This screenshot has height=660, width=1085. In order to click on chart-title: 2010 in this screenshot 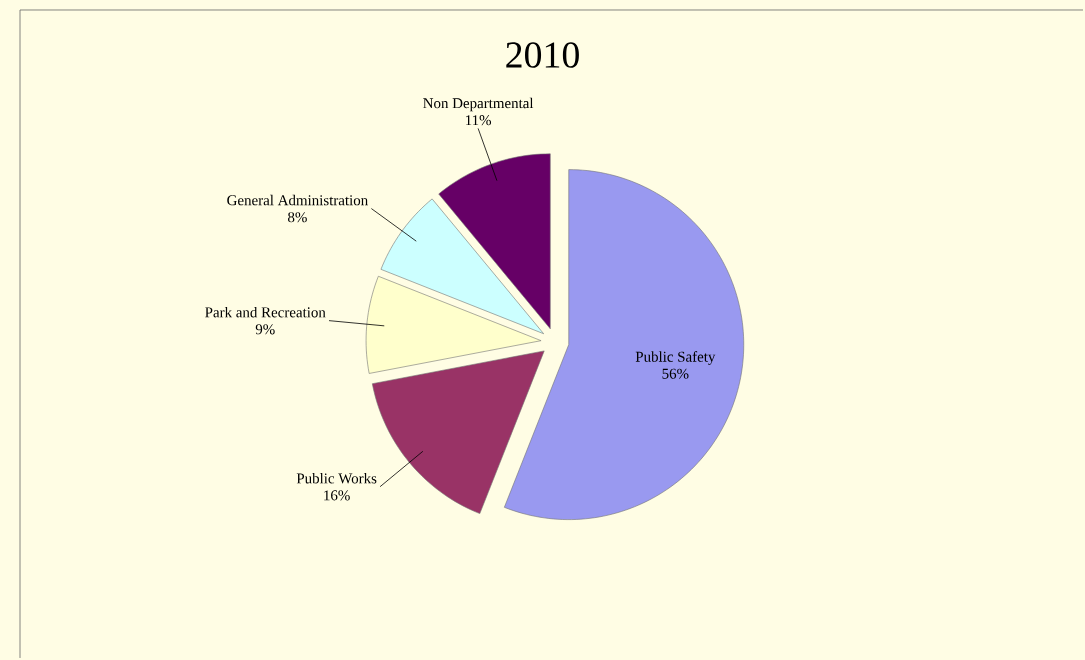, I will do `click(542, 55)`.